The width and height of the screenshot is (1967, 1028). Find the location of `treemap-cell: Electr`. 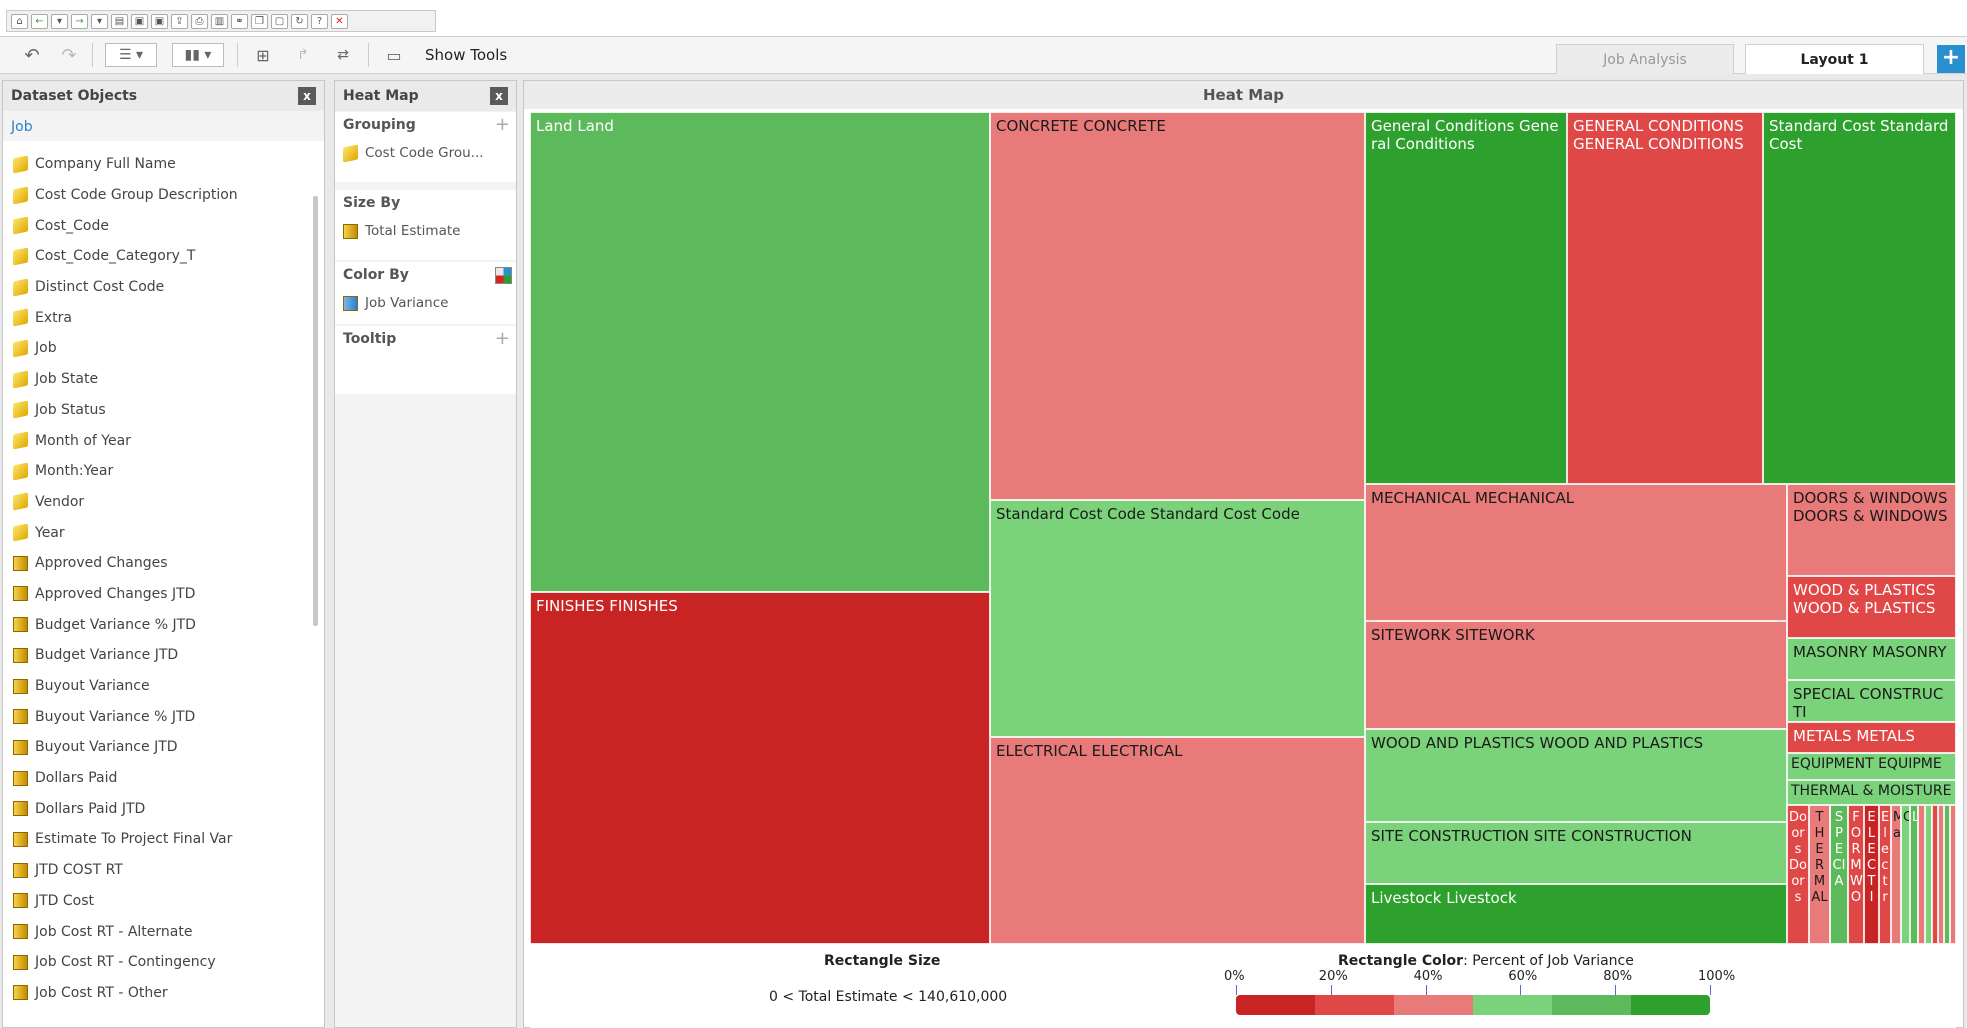

treemap-cell: Electr is located at coordinates (1885, 874).